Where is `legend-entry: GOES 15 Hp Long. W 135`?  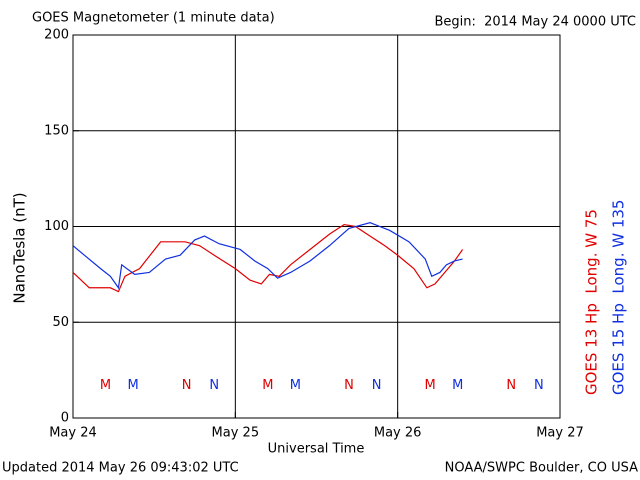
legend-entry: GOES 15 Hp Long. W 135 is located at coordinates (619, 297).